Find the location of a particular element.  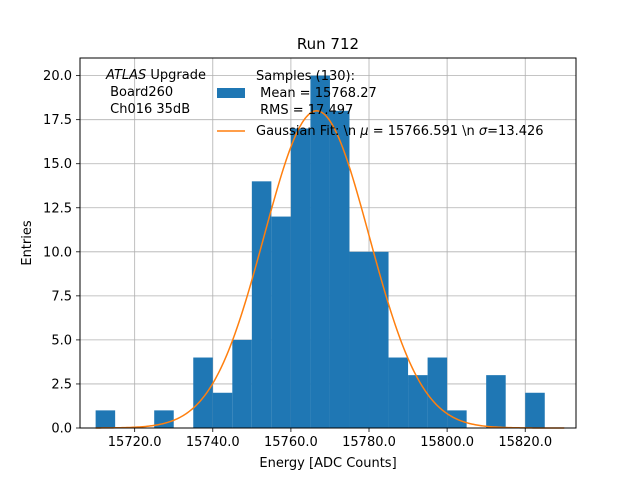

annotation-line-3: Ch016 35dB is located at coordinates (148, 109).